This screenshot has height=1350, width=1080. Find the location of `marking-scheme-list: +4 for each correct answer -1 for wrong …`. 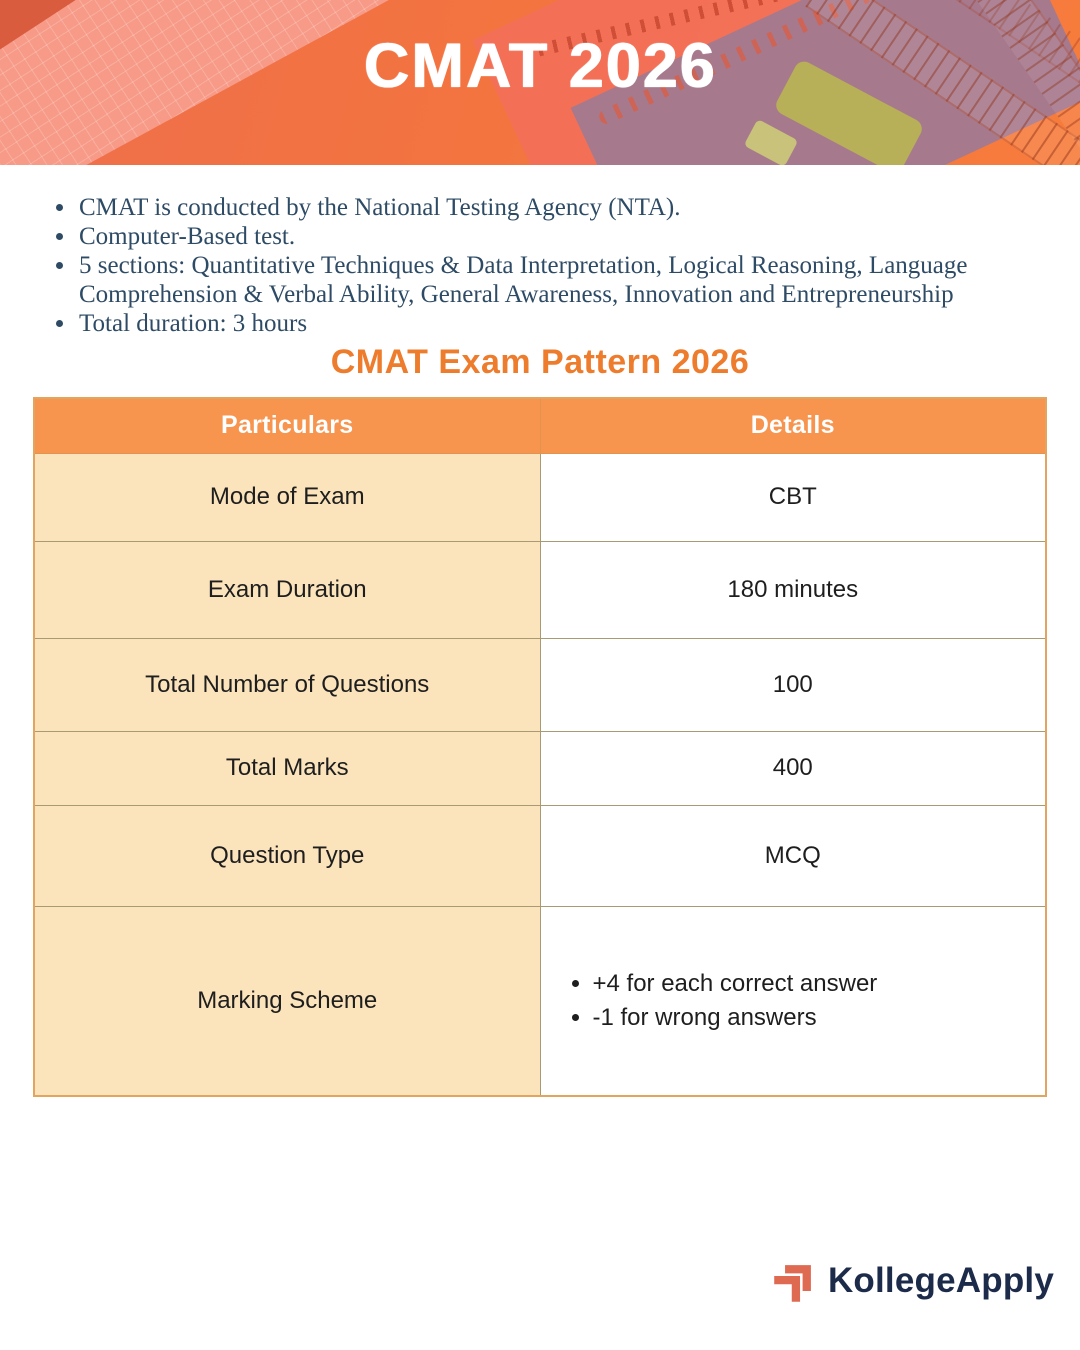

marking-scheme-list: +4 for each correct answer -1 for wrong … is located at coordinates (793, 1001).